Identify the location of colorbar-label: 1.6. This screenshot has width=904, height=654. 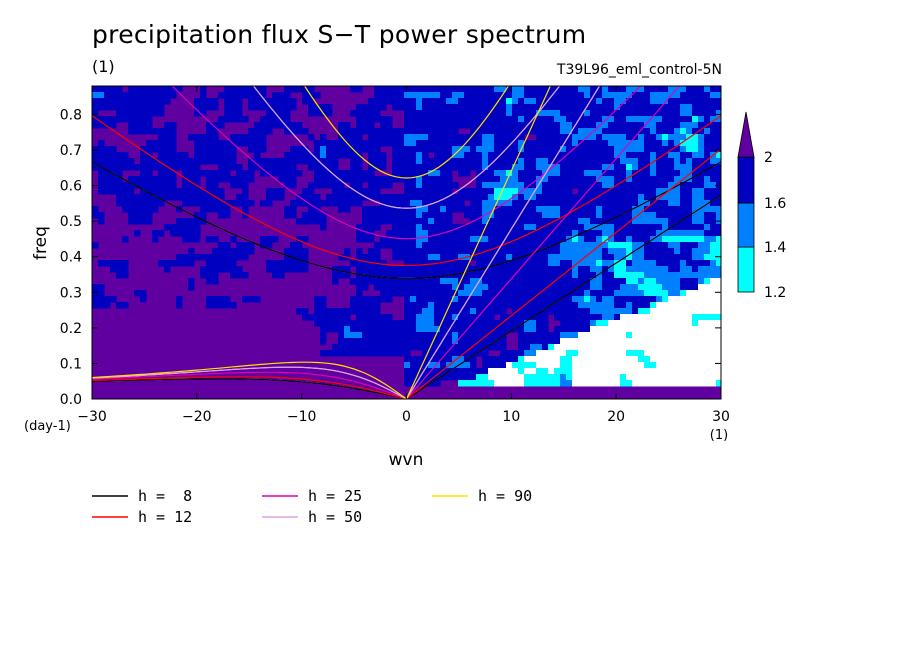
(775, 204).